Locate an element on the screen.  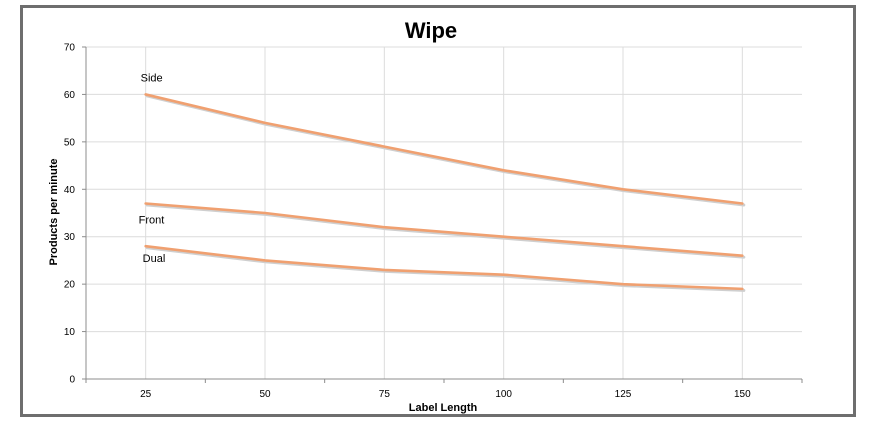
y-tick-label: 50 is located at coordinates (70, 142).